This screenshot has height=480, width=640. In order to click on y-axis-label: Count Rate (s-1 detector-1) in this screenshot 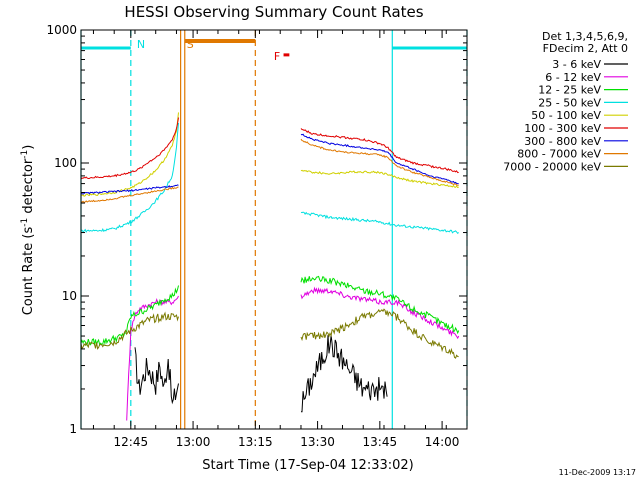, I will do `click(28, 230)`.